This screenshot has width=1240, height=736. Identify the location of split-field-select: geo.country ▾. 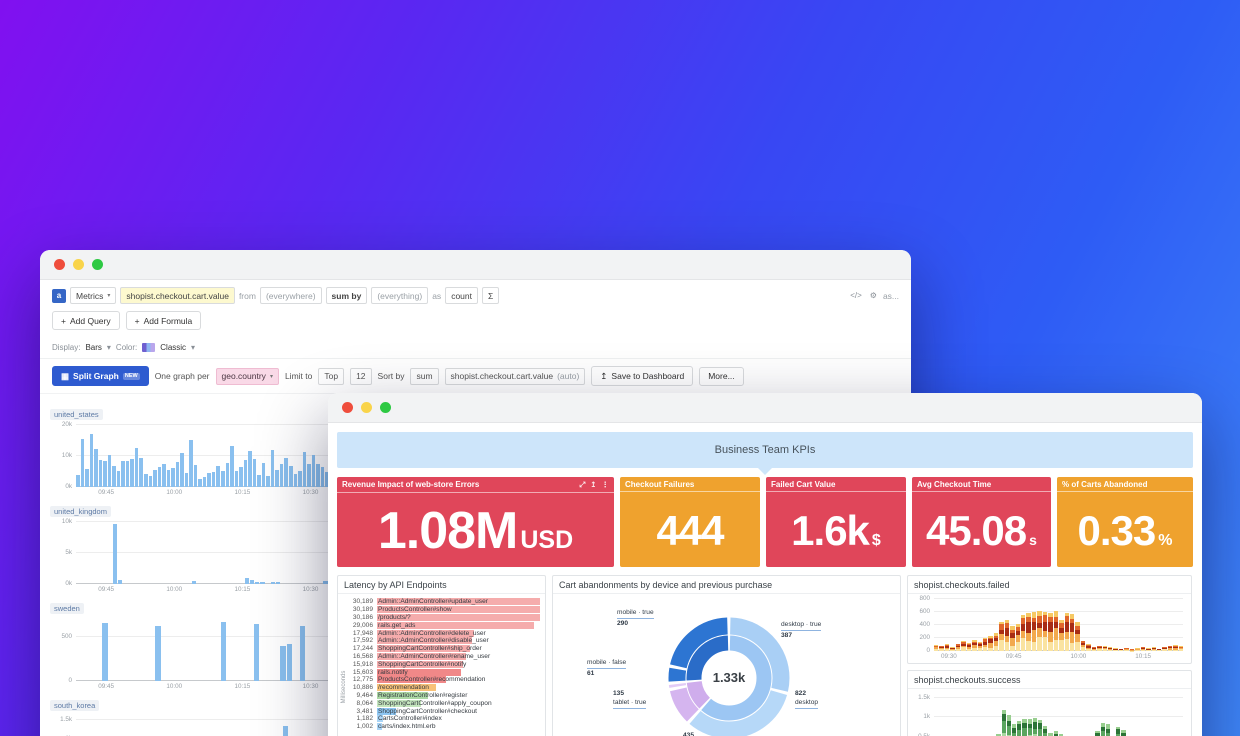
(247, 376).